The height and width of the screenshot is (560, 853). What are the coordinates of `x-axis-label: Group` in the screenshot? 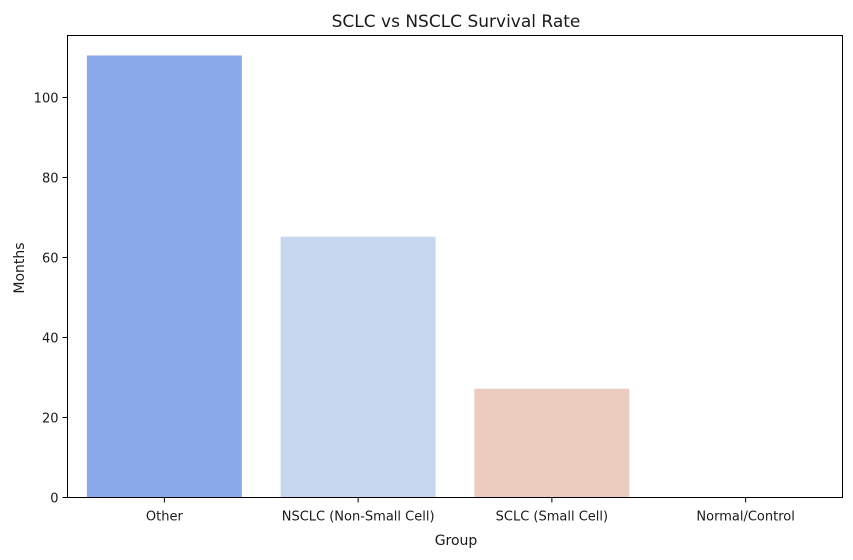 It's located at (456, 541).